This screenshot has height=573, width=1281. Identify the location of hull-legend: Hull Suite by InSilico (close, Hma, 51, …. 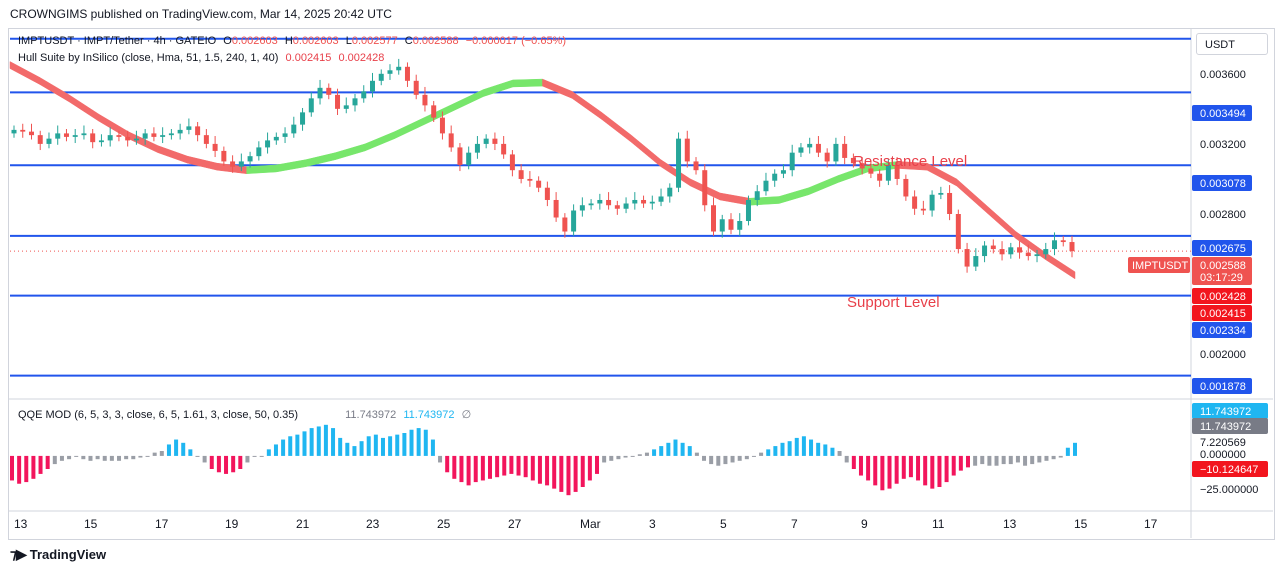
(203, 58).